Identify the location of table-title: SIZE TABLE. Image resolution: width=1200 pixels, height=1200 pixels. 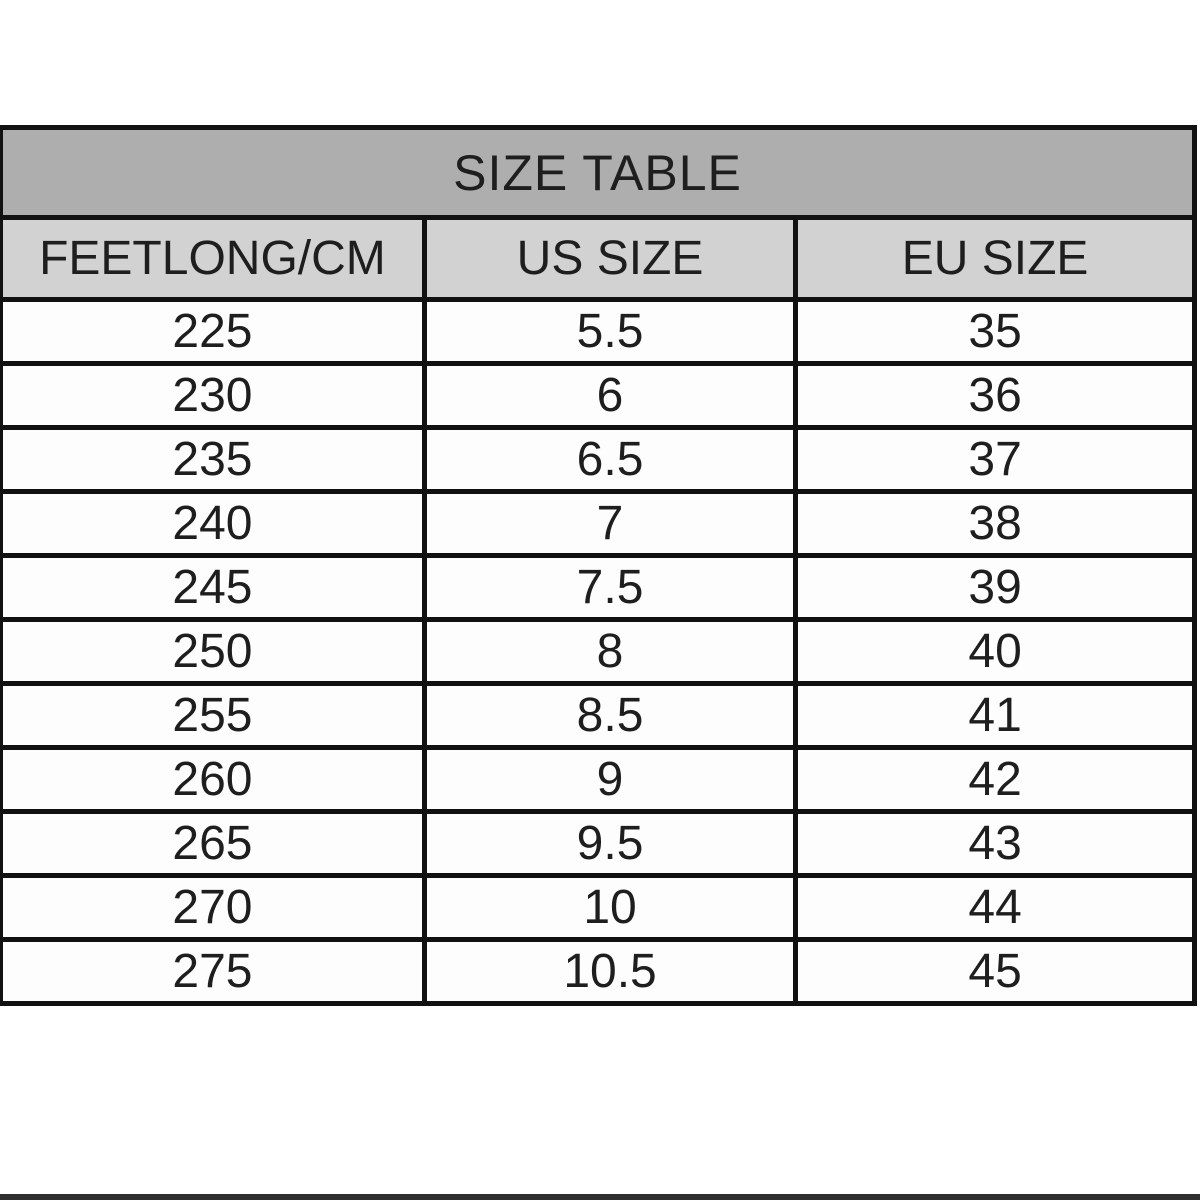
(598, 172).